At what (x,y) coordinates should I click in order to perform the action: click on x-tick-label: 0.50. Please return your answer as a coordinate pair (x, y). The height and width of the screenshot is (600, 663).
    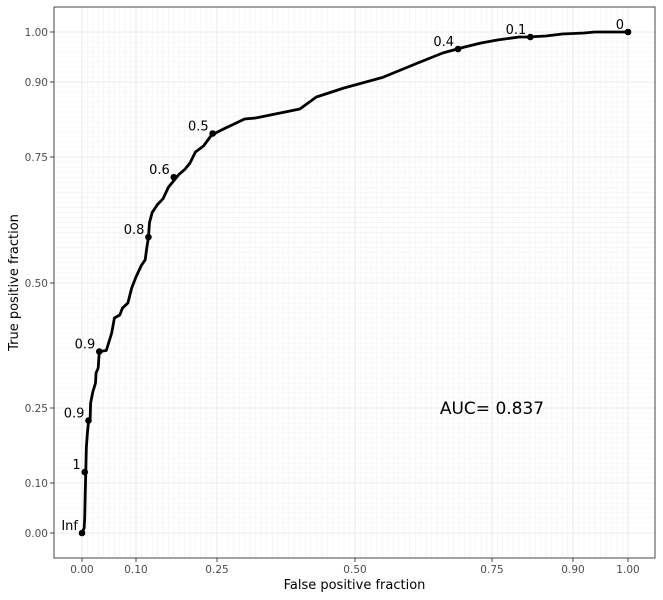
    Looking at the image, I should click on (354, 570).